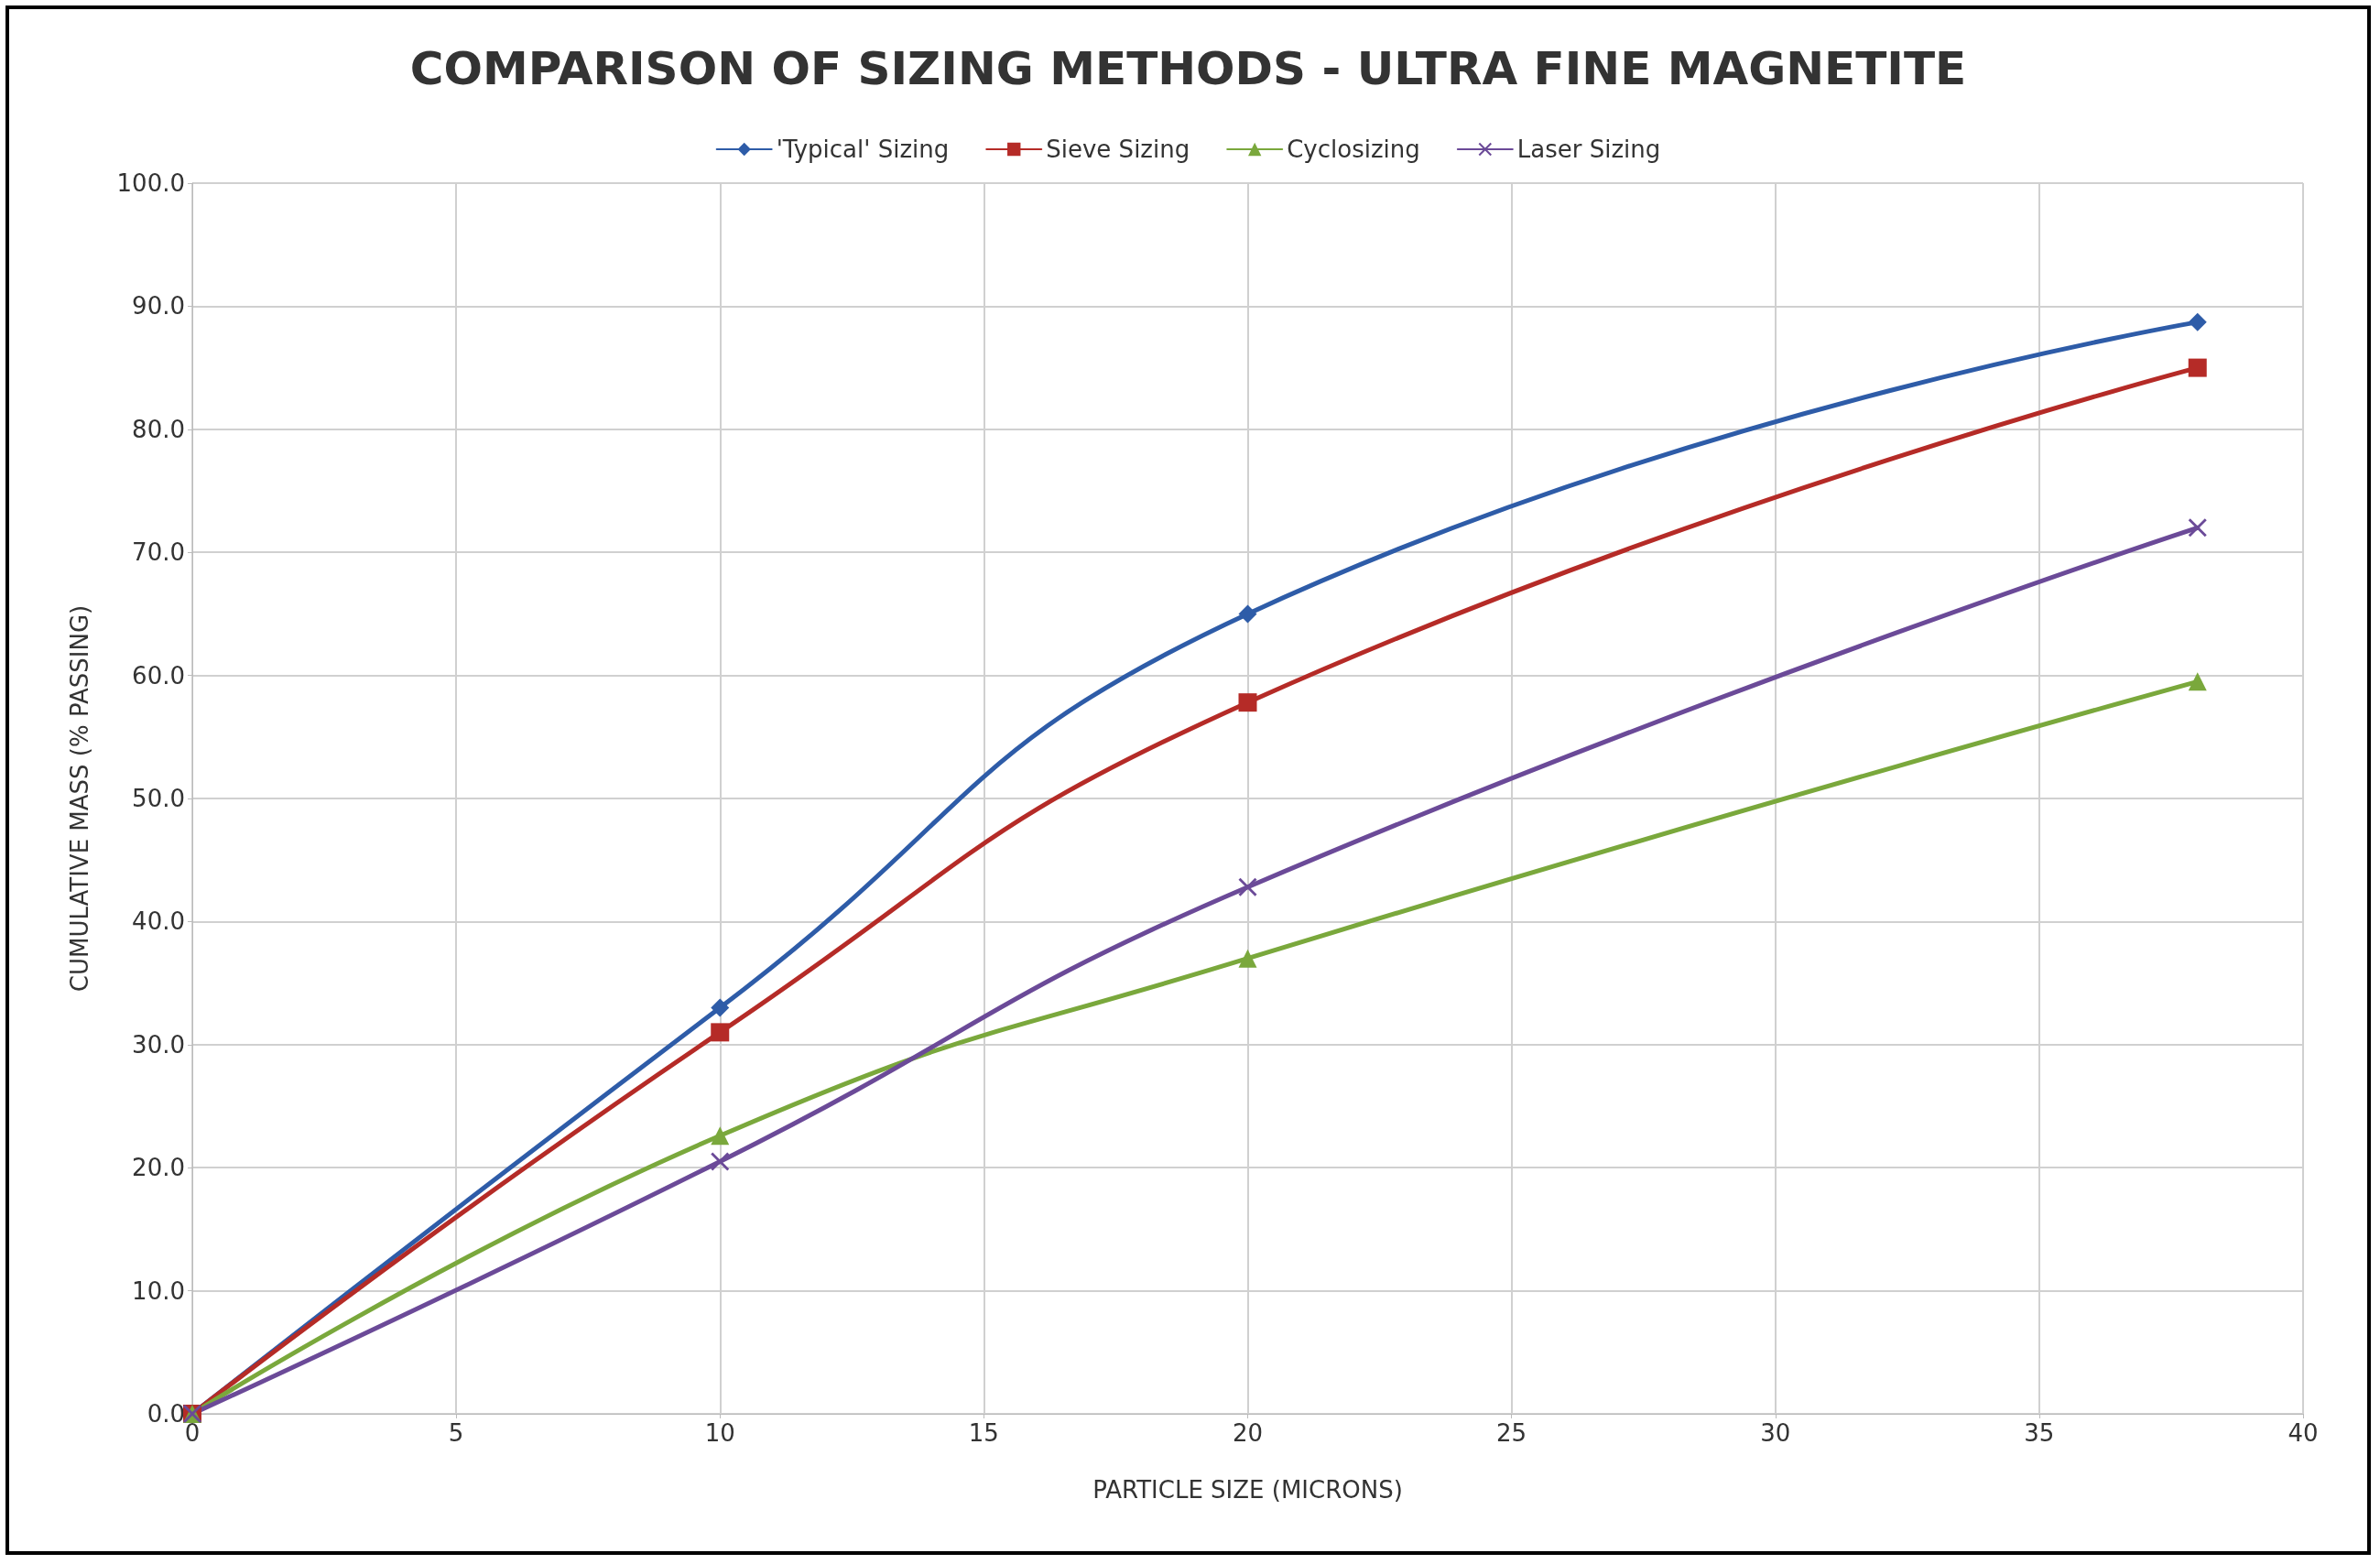 The image size is (2380, 1564). I want to click on y-tick-label: 100.0, so click(150, 183).